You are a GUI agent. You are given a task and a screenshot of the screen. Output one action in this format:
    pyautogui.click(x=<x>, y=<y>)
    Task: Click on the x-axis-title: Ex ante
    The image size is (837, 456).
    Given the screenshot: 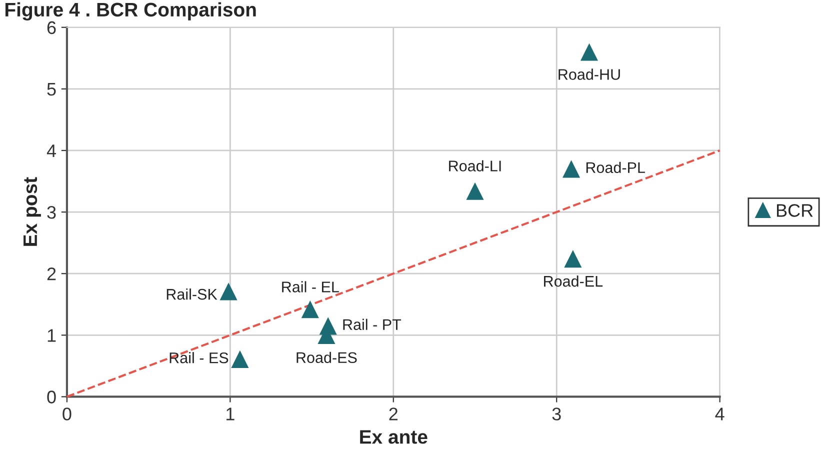 What is the action you would take?
    pyautogui.click(x=394, y=437)
    